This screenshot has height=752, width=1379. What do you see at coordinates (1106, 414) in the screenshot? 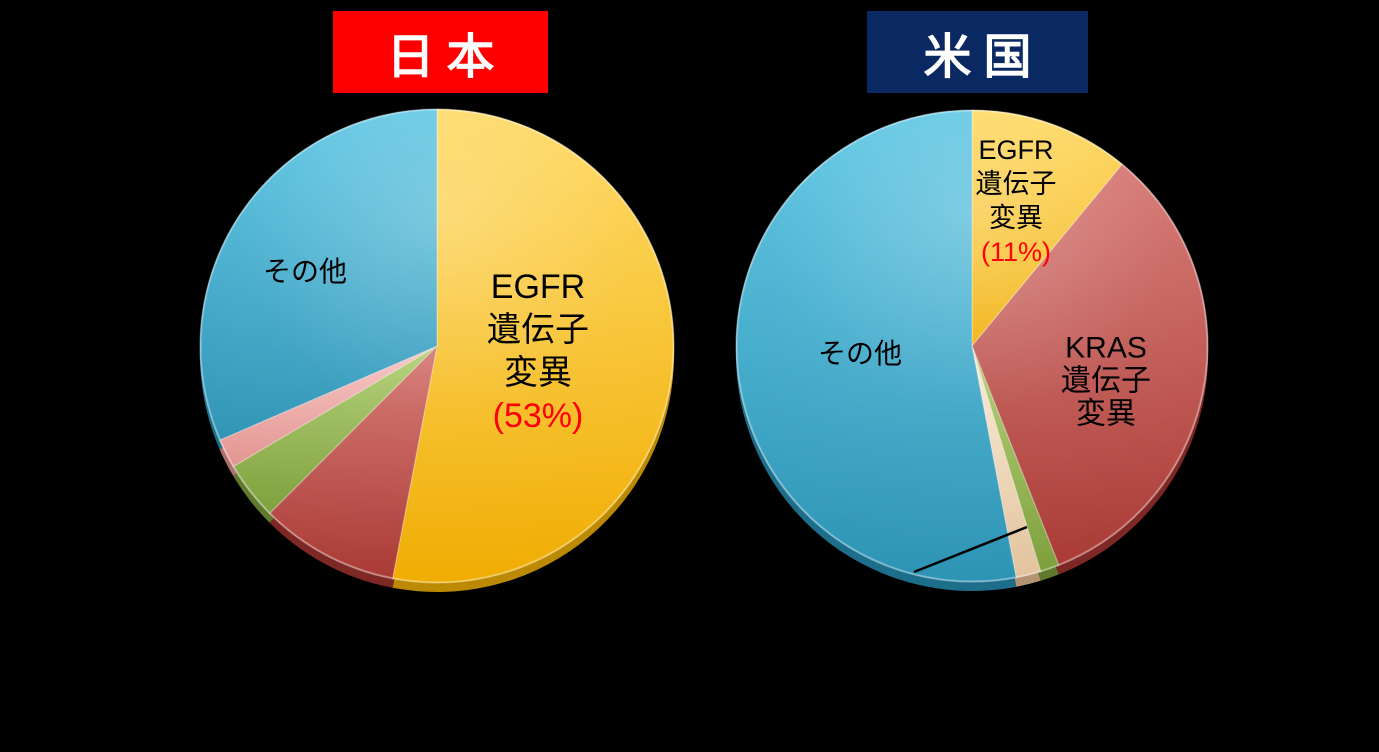
I see `label-us-kras-line3: 変異` at bounding box center [1106, 414].